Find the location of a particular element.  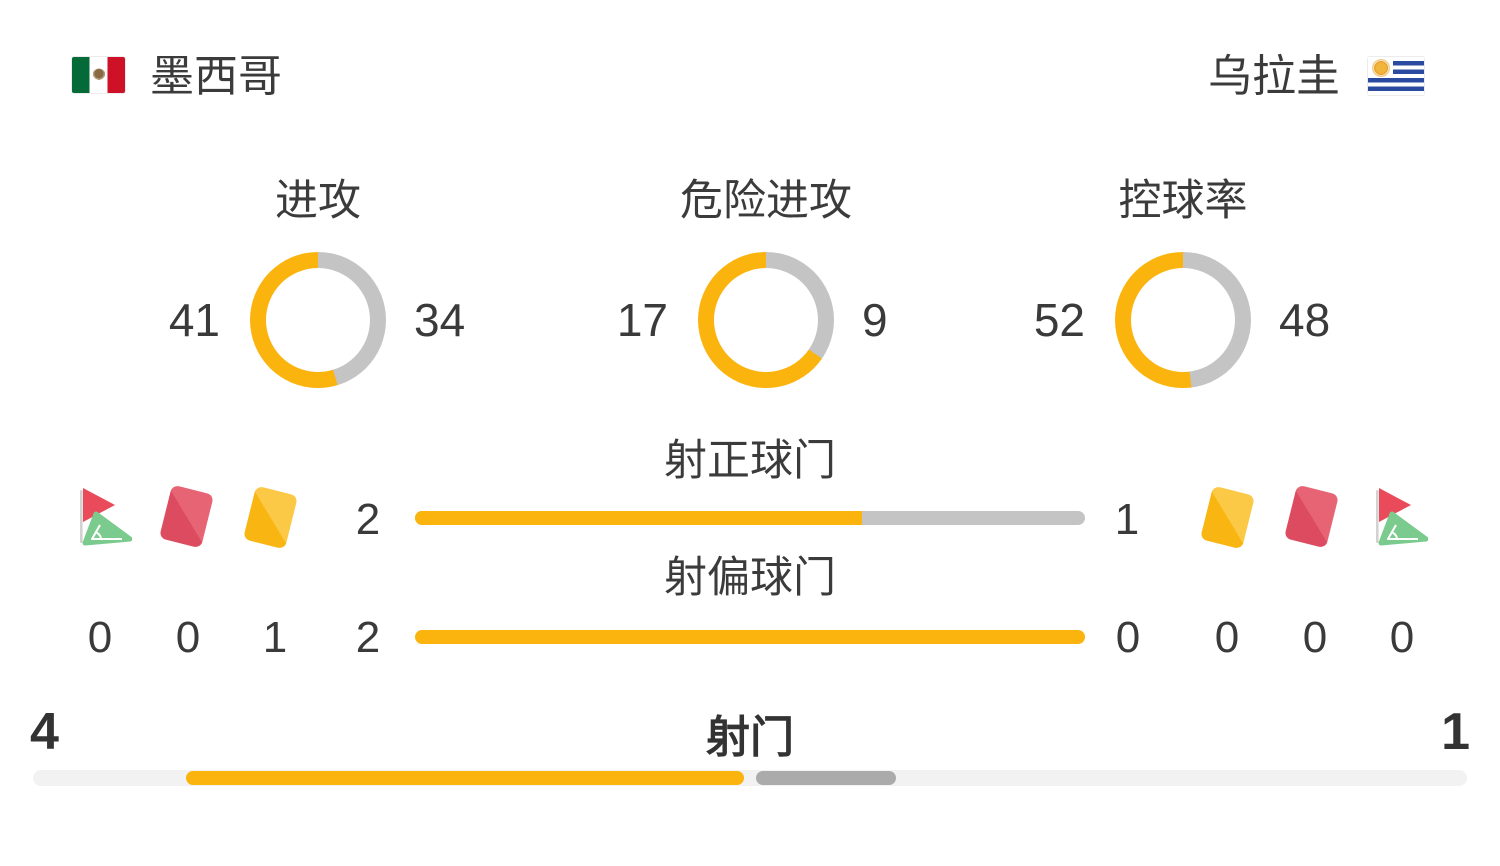

shots-on-target-away-value: 1 is located at coordinates (1127, 519).